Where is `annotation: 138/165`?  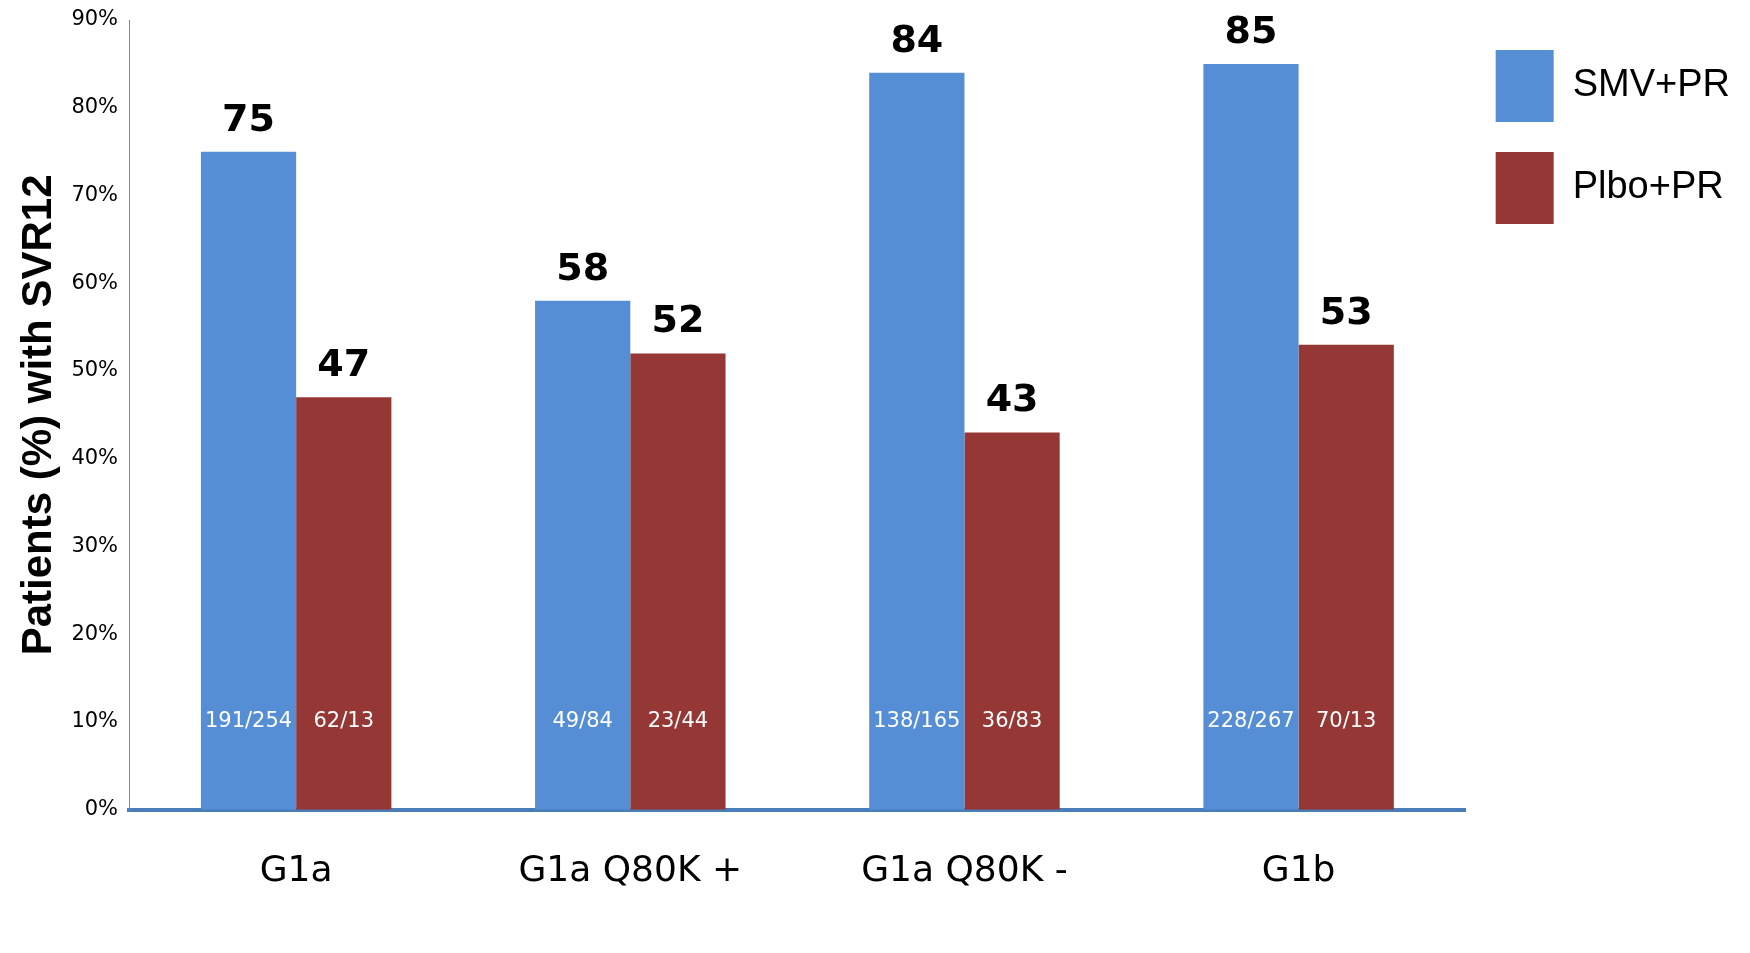 annotation: 138/165 is located at coordinates (917, 720).